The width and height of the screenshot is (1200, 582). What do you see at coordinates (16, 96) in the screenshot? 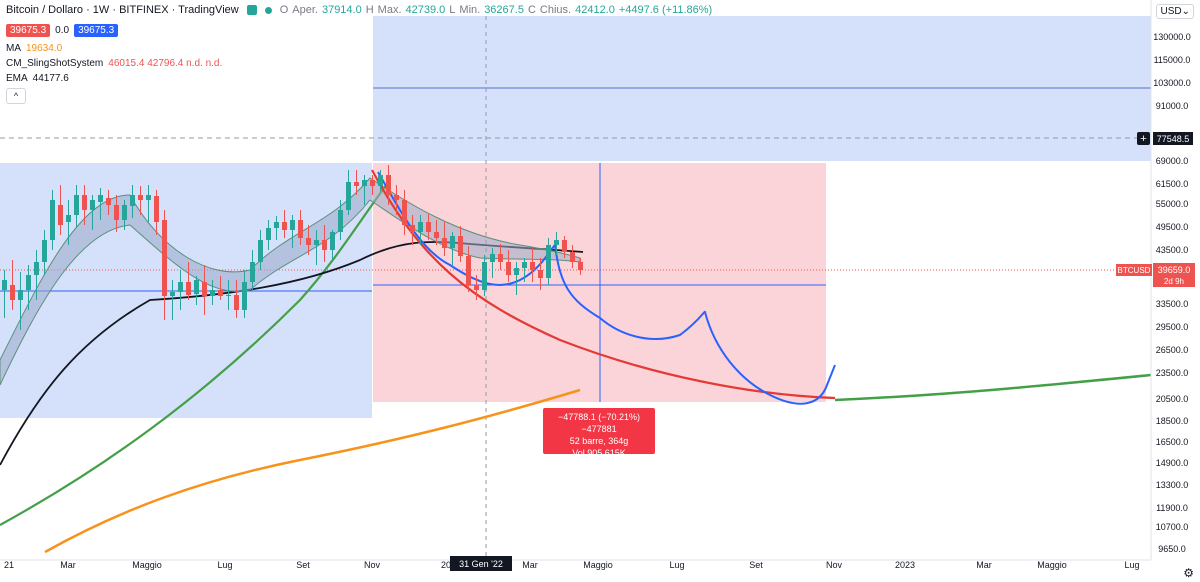
I see `collapse-indicators-button: ^` at bounding box center [16, 96].